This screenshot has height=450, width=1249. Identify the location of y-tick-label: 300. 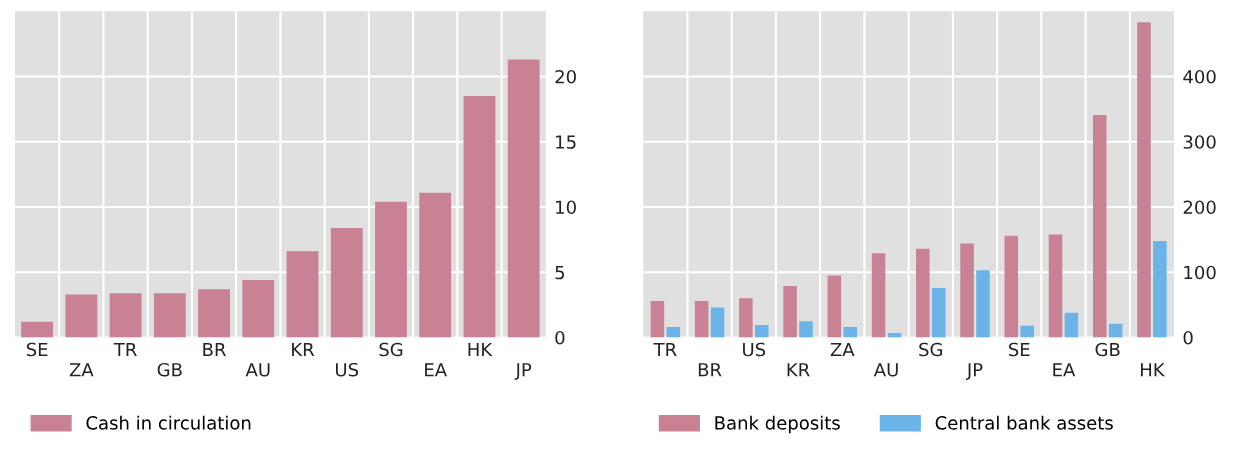
(1199, 142).